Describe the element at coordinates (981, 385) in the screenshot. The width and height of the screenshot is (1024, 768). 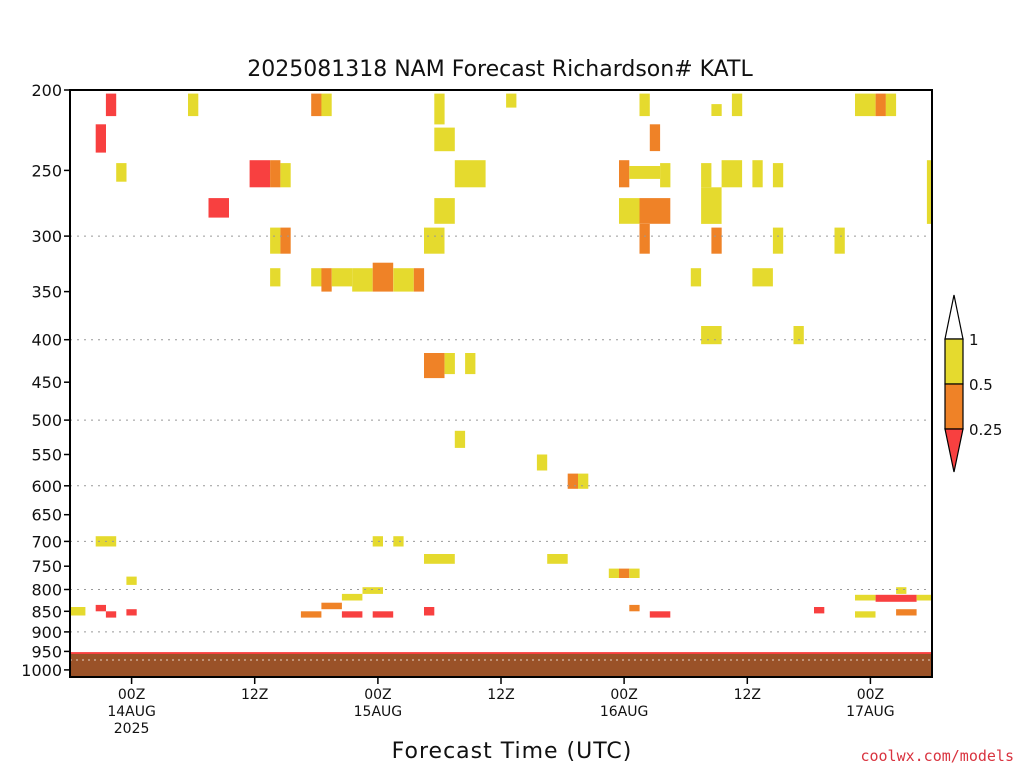
I see `colorbar-label-0.5: 0.5` at that location.